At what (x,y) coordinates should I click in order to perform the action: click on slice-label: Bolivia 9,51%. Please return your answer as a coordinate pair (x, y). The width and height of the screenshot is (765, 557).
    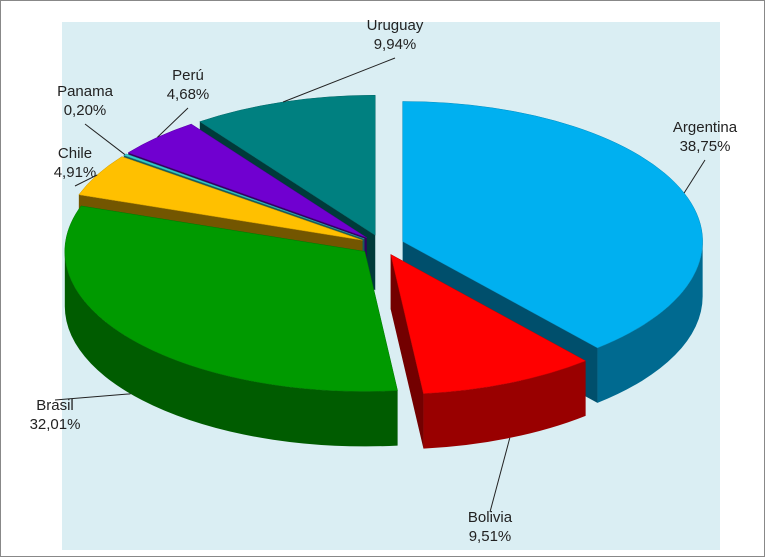
    Looking at the image, I should click on (490, 527).